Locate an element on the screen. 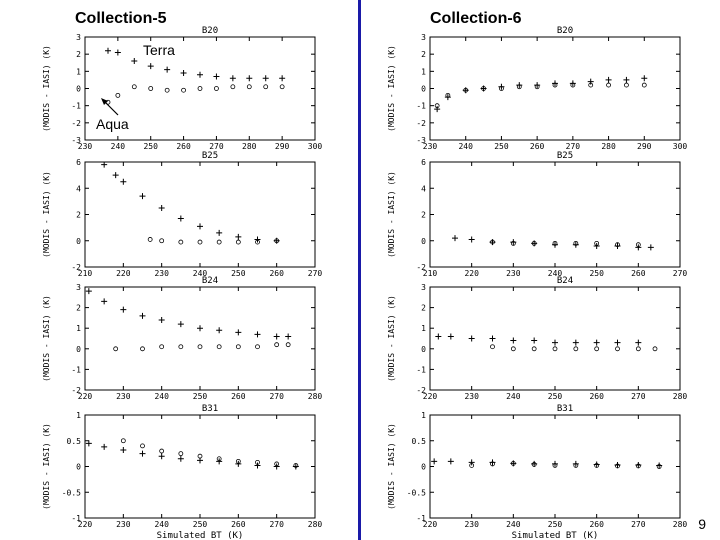 The width and height of the screenshot is (720, 540). aqua-label: Aqua is located at coordinates (112, 124).